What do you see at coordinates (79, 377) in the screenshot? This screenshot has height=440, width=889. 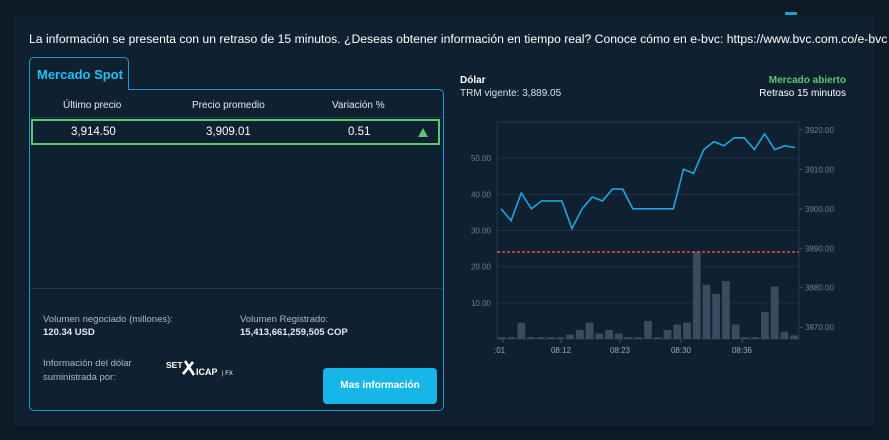 I see `provider-label-line2: suministrada por:` at bounding box center [79, 377].